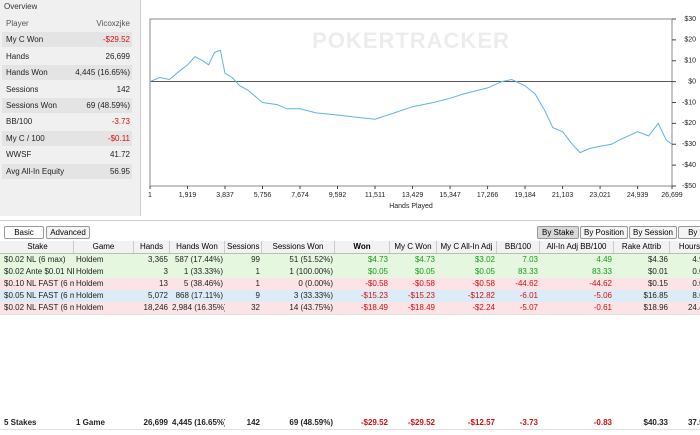  Describe the element at coordinates (375, 195) in the screenshot. I see `x-tick-label: 11,511` at that location.